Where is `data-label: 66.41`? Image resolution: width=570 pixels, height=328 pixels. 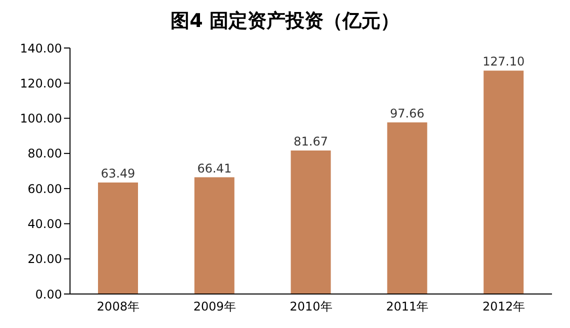 data-label: 66.41 is located at coordinates (214, 168).